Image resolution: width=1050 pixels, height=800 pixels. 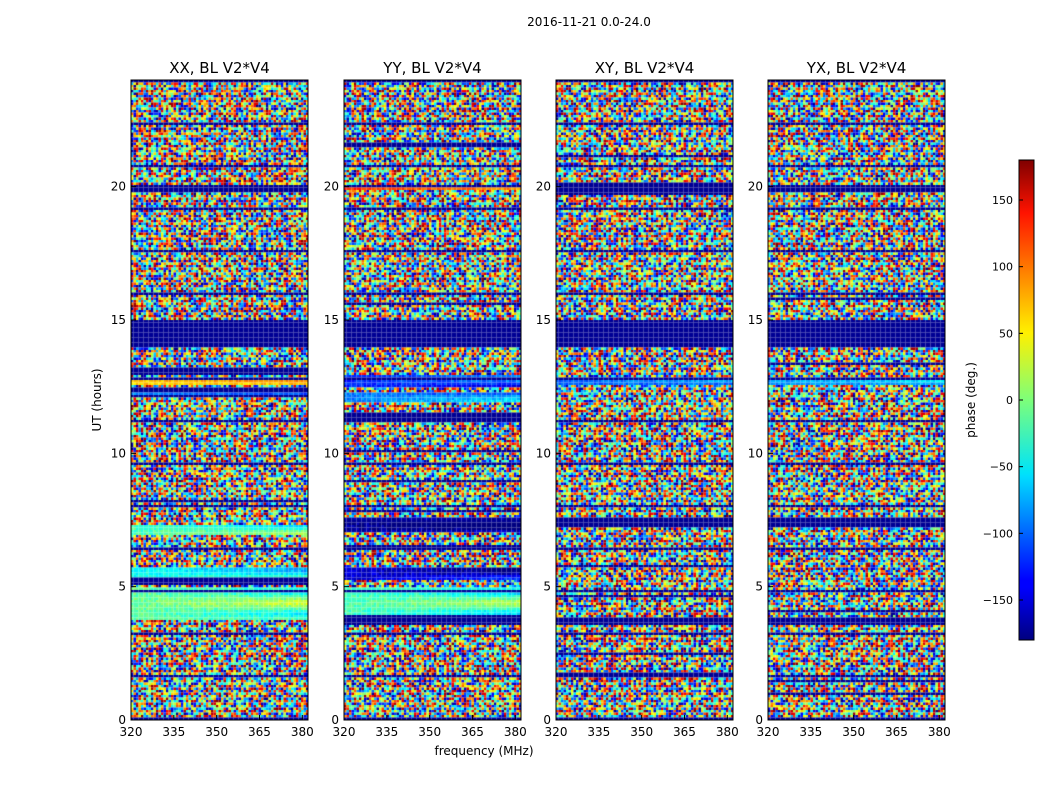 I want to click on colorbar-tick-label: 0, so click(x=1009, y=400).